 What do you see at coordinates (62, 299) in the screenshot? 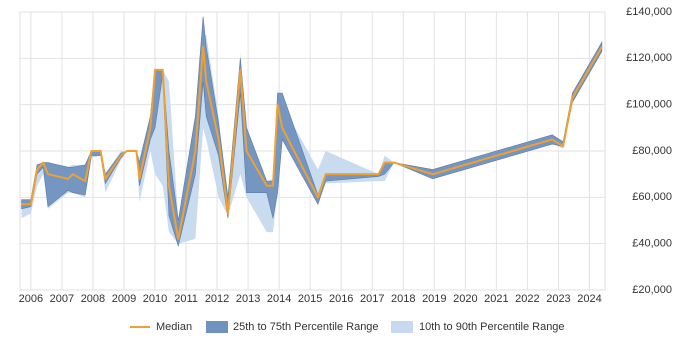
I see `x-tick-label: 2007` at bounding box center [62, 299].